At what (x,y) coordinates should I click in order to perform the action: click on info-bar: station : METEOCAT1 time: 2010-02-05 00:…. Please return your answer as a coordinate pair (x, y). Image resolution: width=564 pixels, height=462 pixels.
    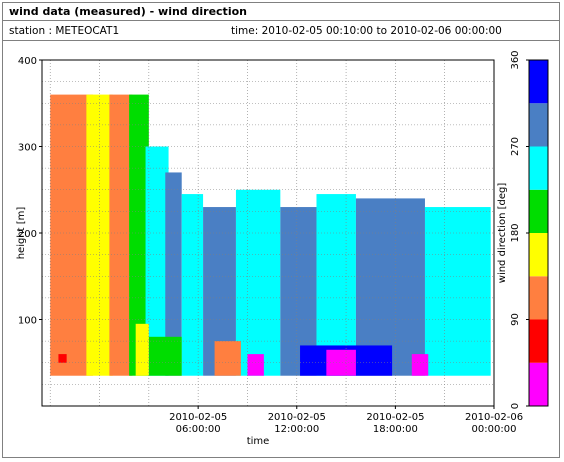
    Looking at the image, I should click on (281, 31).